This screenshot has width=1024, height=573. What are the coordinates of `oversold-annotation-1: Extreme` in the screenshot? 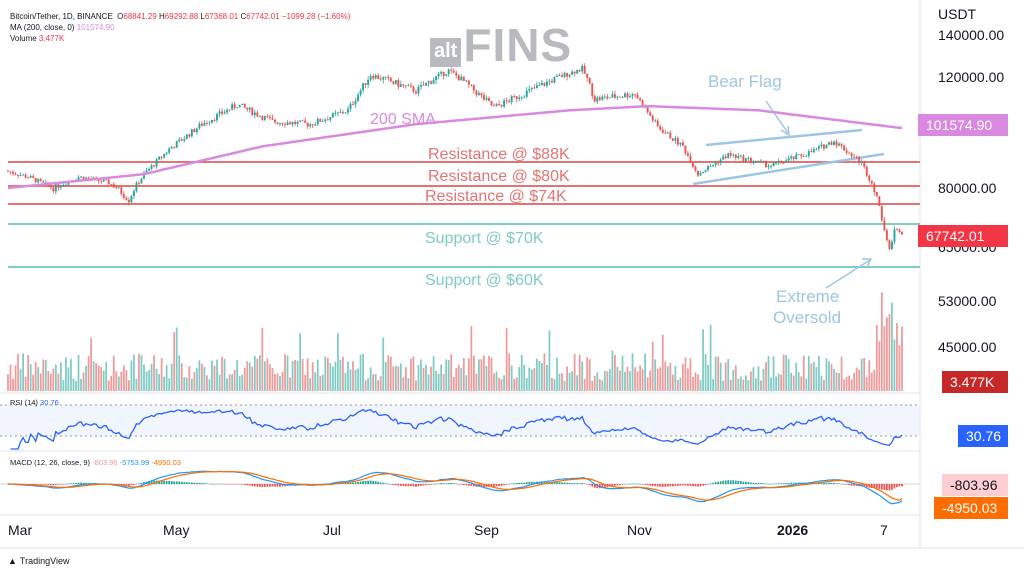 It's located at (808, 296).